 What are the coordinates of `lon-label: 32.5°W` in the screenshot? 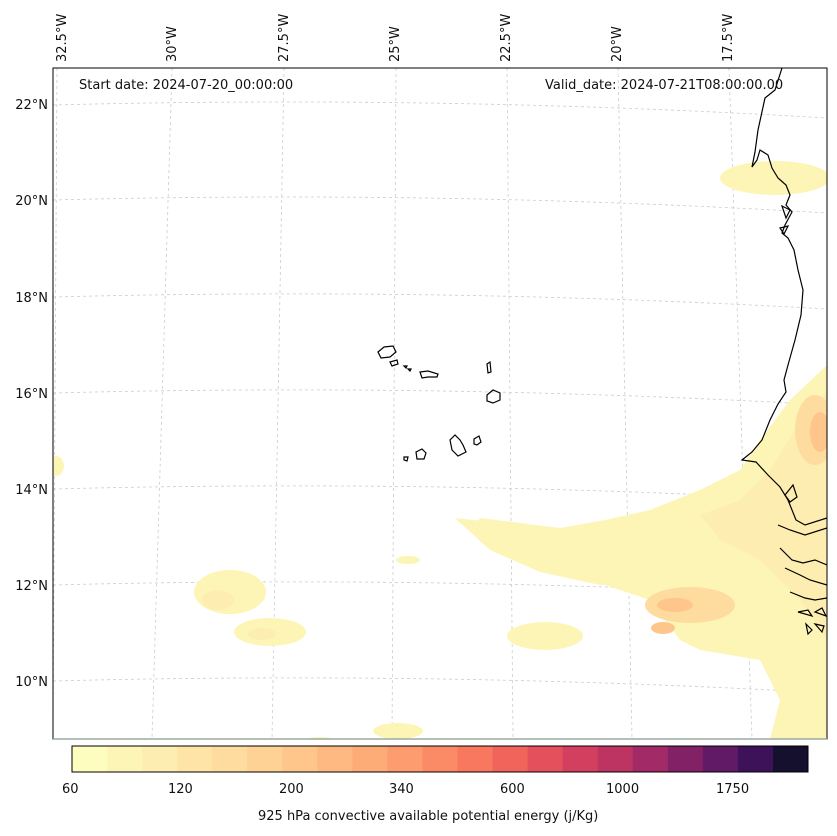 It's located at (62, 37).